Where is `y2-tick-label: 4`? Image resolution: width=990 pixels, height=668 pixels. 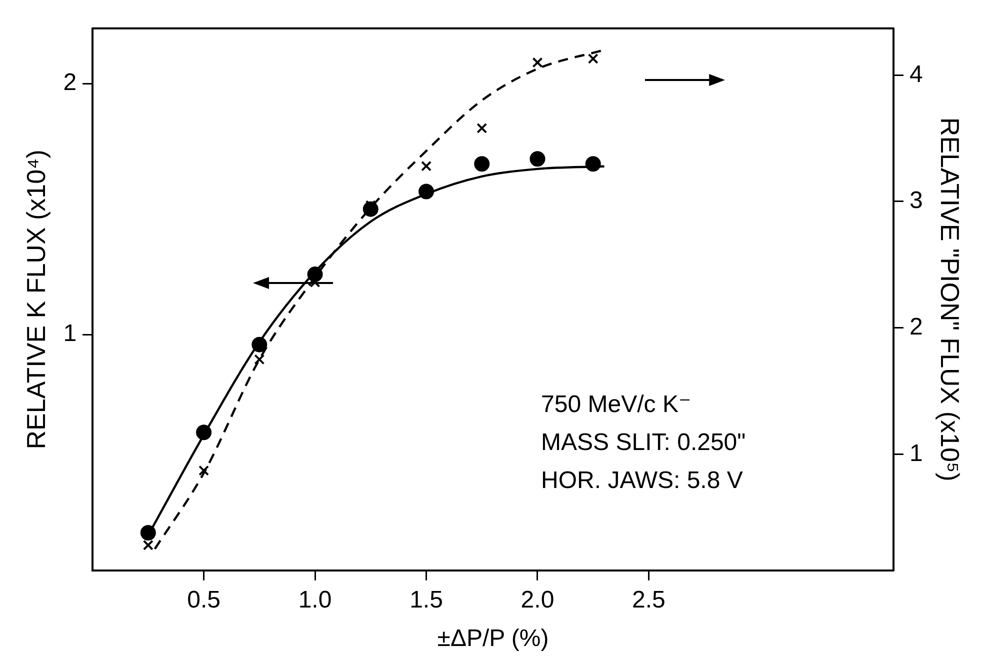
y2-tick-label: 4 is located at coordinates (916, 74).